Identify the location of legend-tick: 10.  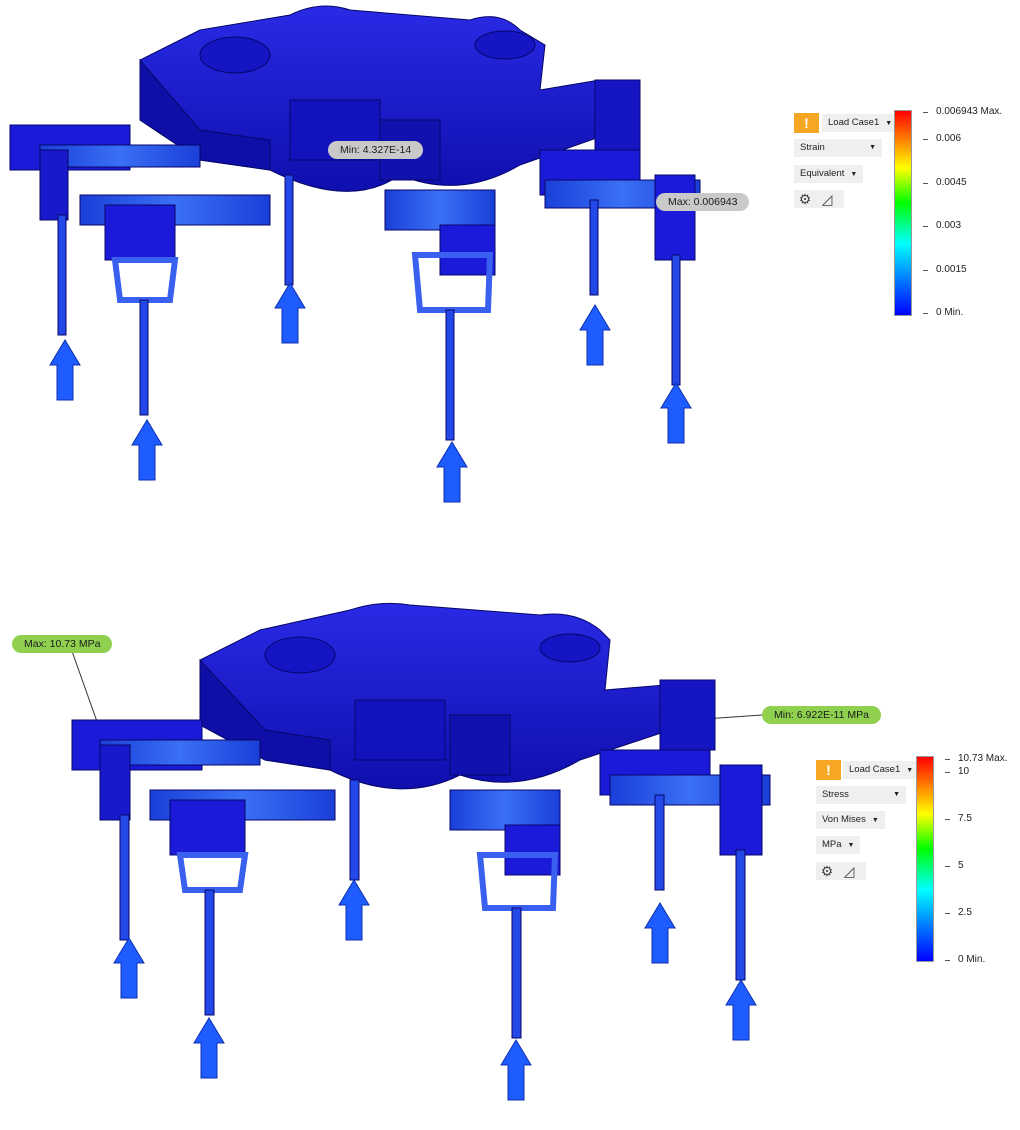
(957, 771).